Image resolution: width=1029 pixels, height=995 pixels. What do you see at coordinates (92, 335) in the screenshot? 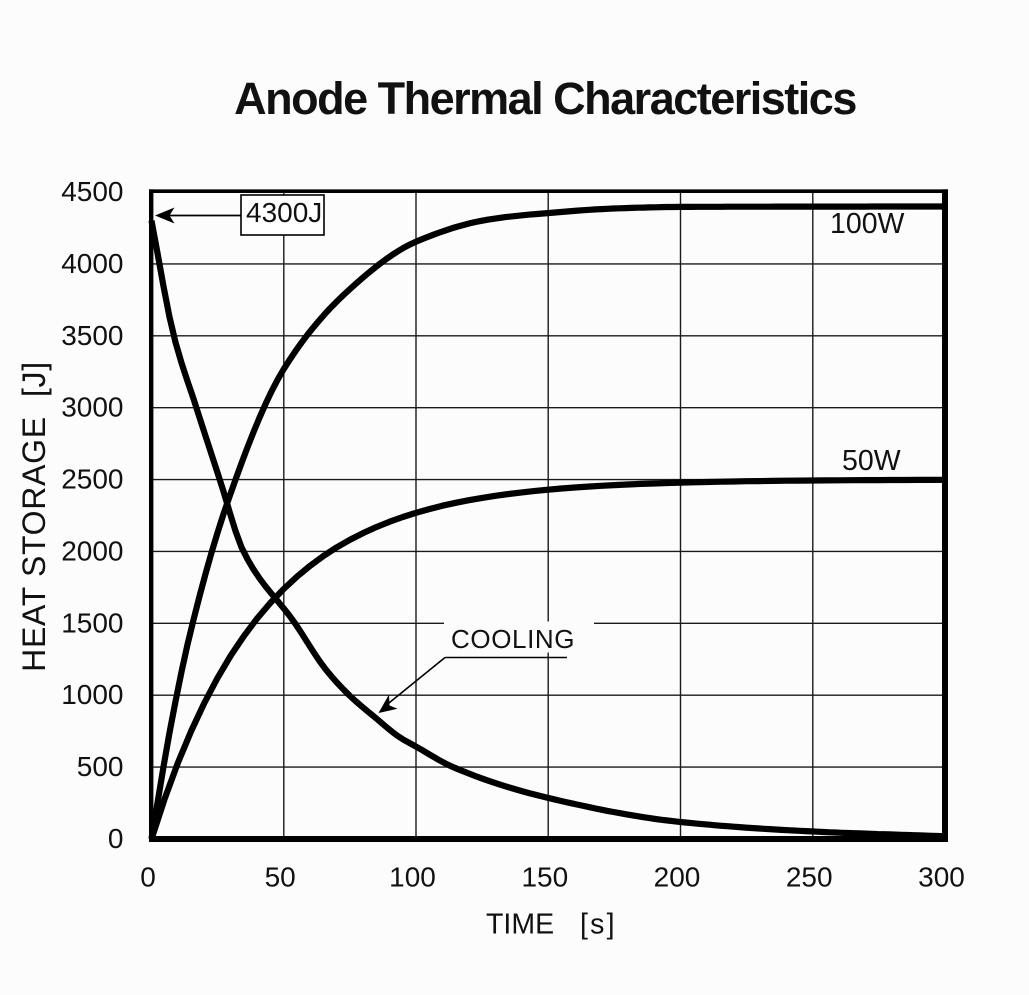
I see `svg-text: 3500` at bounding box center [92, 335].